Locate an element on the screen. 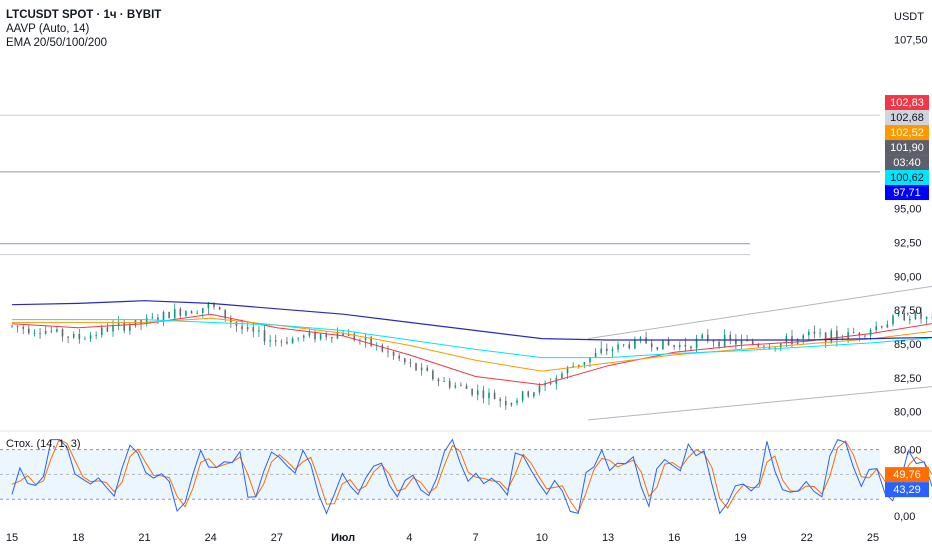 The width and height of the screenshot is (932, 555). price-tick-label: 92,50 is located at coordinates (908, 243).